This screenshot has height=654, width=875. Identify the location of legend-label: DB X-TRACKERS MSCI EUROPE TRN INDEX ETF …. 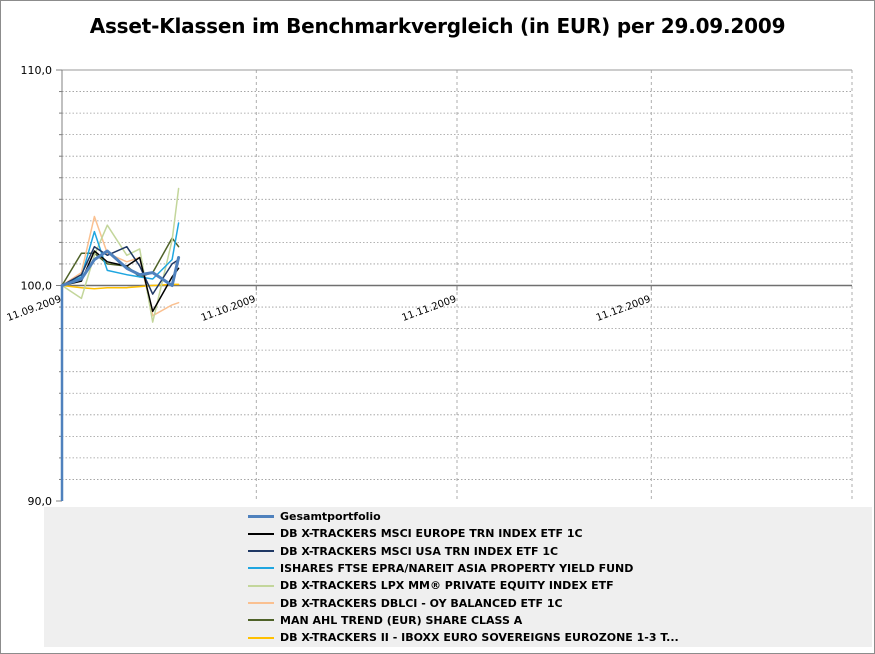
(431, 534).